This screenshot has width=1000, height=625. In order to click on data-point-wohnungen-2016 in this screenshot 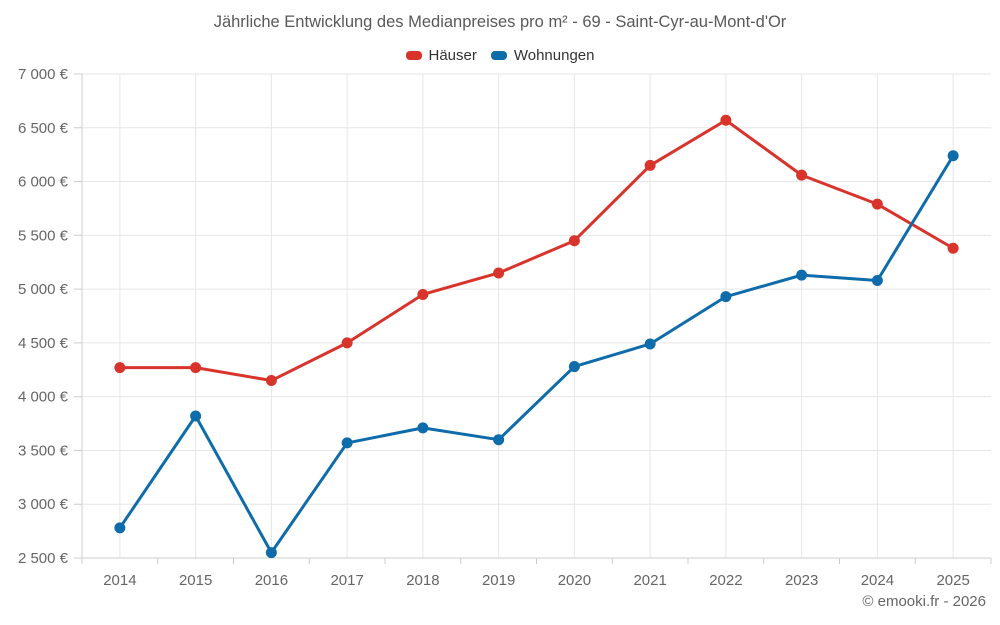, I will do `click(271, 553)`.